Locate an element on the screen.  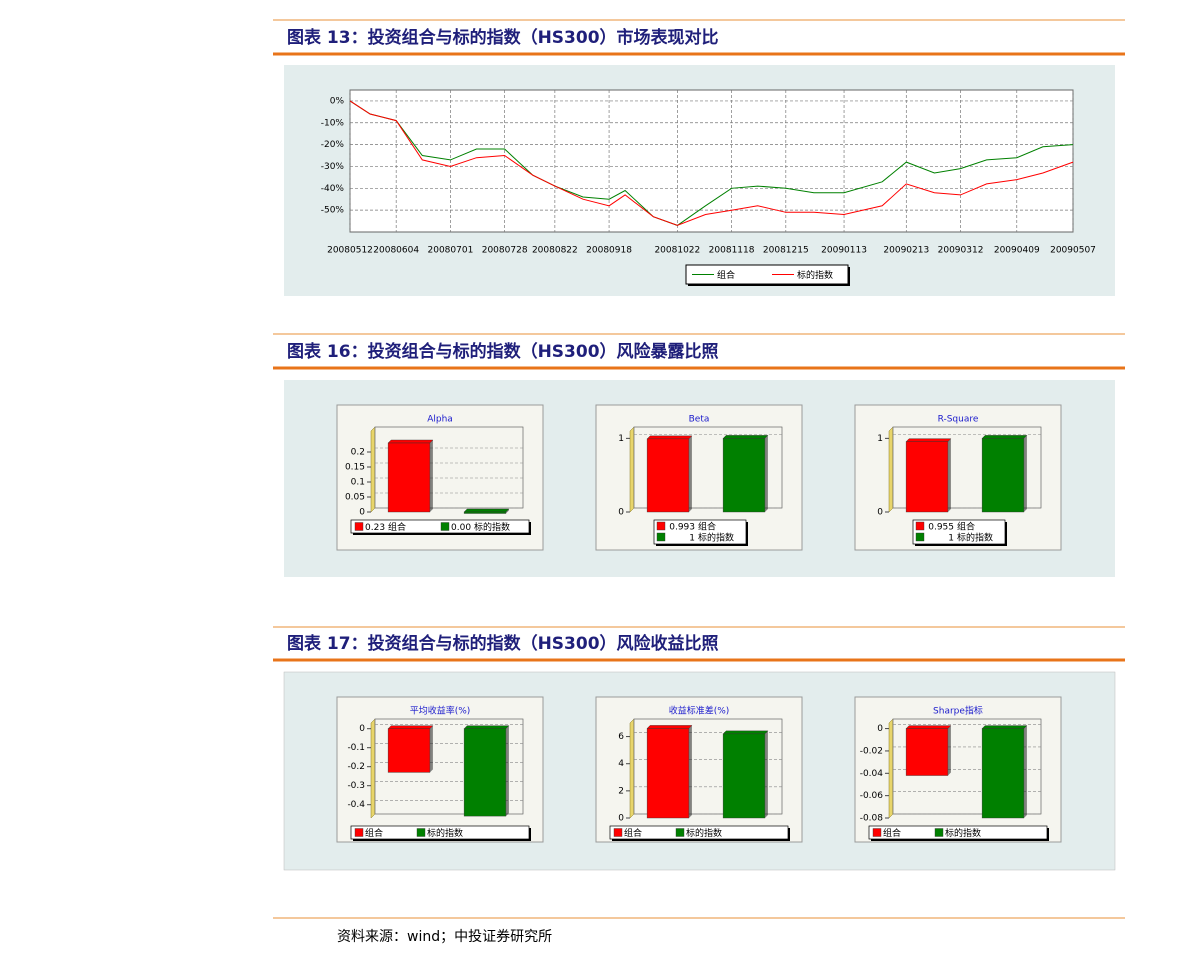
y-tick-label: -0.04 is located at coordinates (872, 774).